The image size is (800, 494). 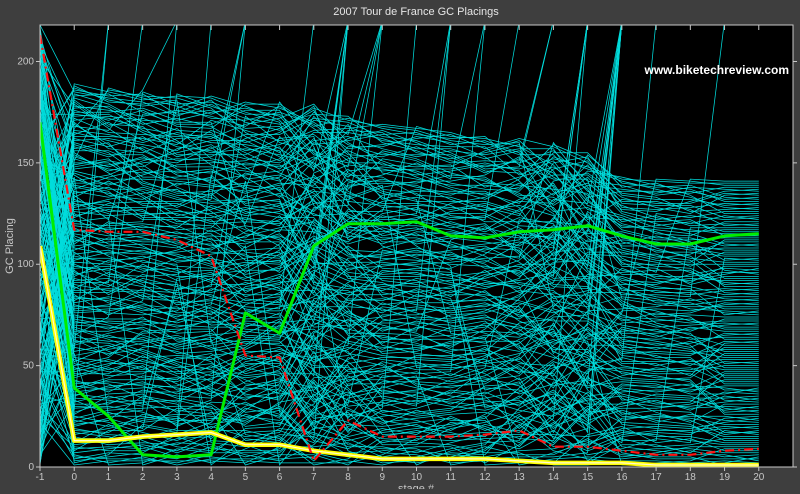 What do you see at coordinates (485, 477) in the screenshot?
I see `x-tick-label: 12` at bounding box center [485, 477].